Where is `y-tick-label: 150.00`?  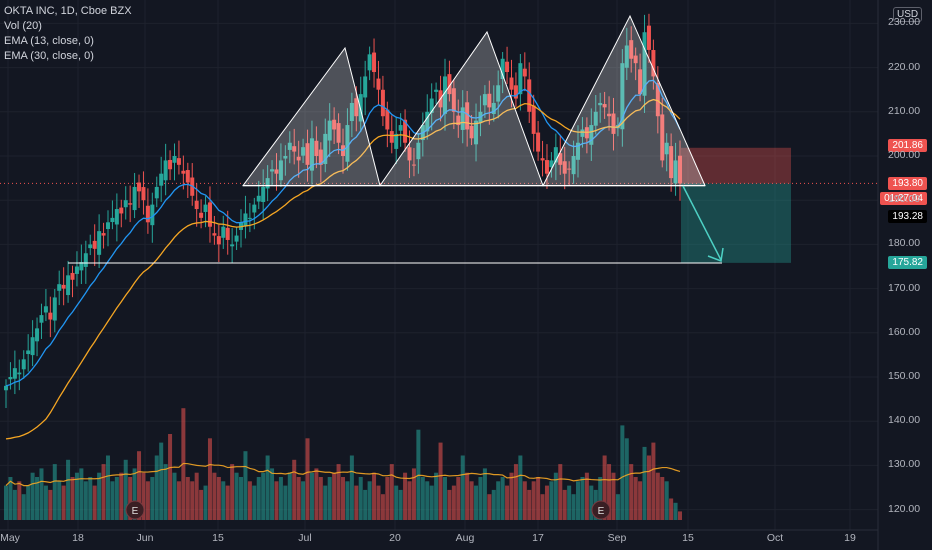
y-tick-label: 150.00 is located at coordinates (904, 376).